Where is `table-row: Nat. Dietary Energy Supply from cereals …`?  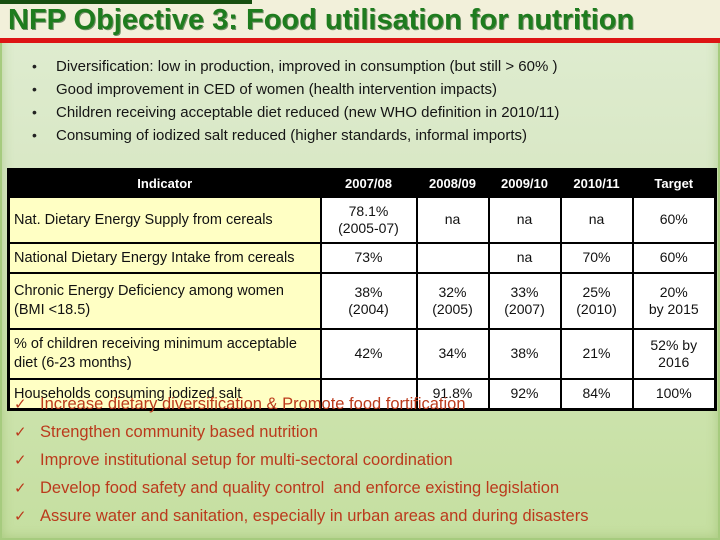
table-row: Nat. Dietary Energy Supply from cereals … is located at coordinates (362, 220).